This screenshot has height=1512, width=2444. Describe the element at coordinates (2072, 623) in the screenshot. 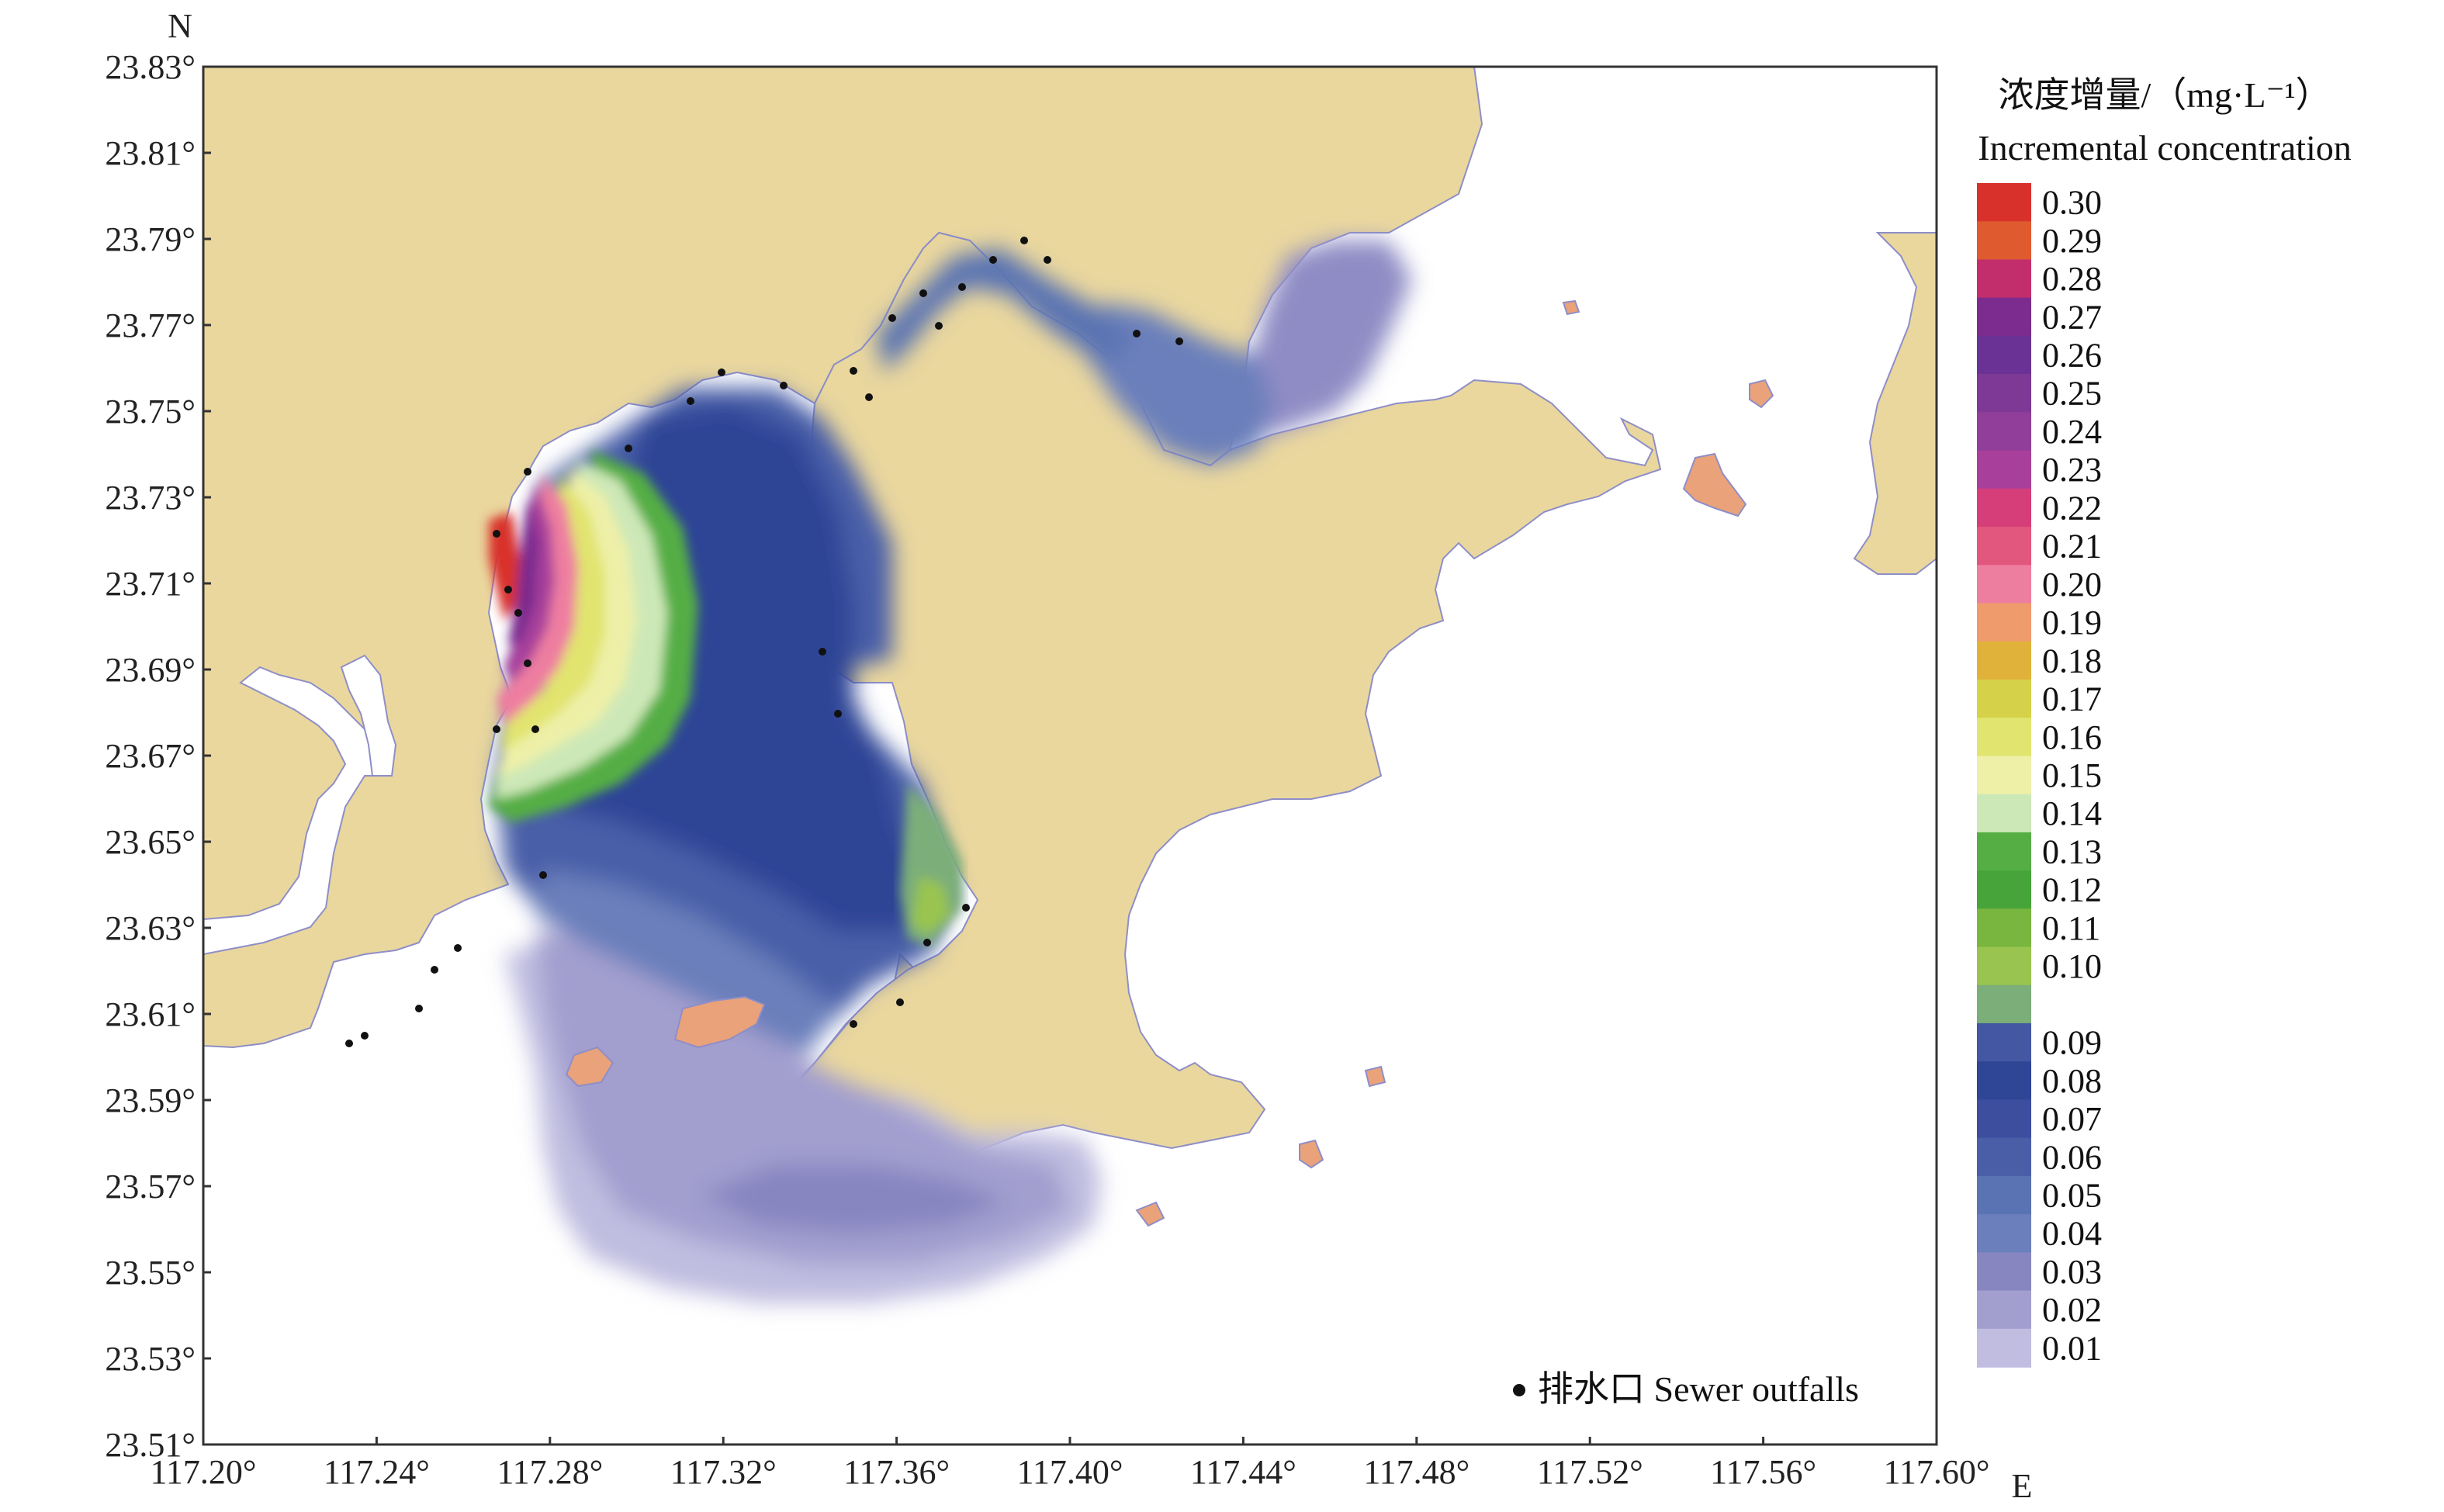

I see `colorbar-label: 0.19` at that location.